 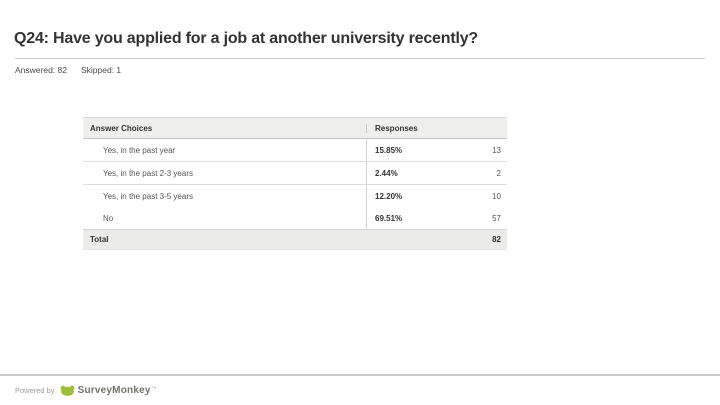 What do you see at coordinates (386, 173) in the screenshot?
I see `response-percent: 2.44%` at bounding box center [386, 173].